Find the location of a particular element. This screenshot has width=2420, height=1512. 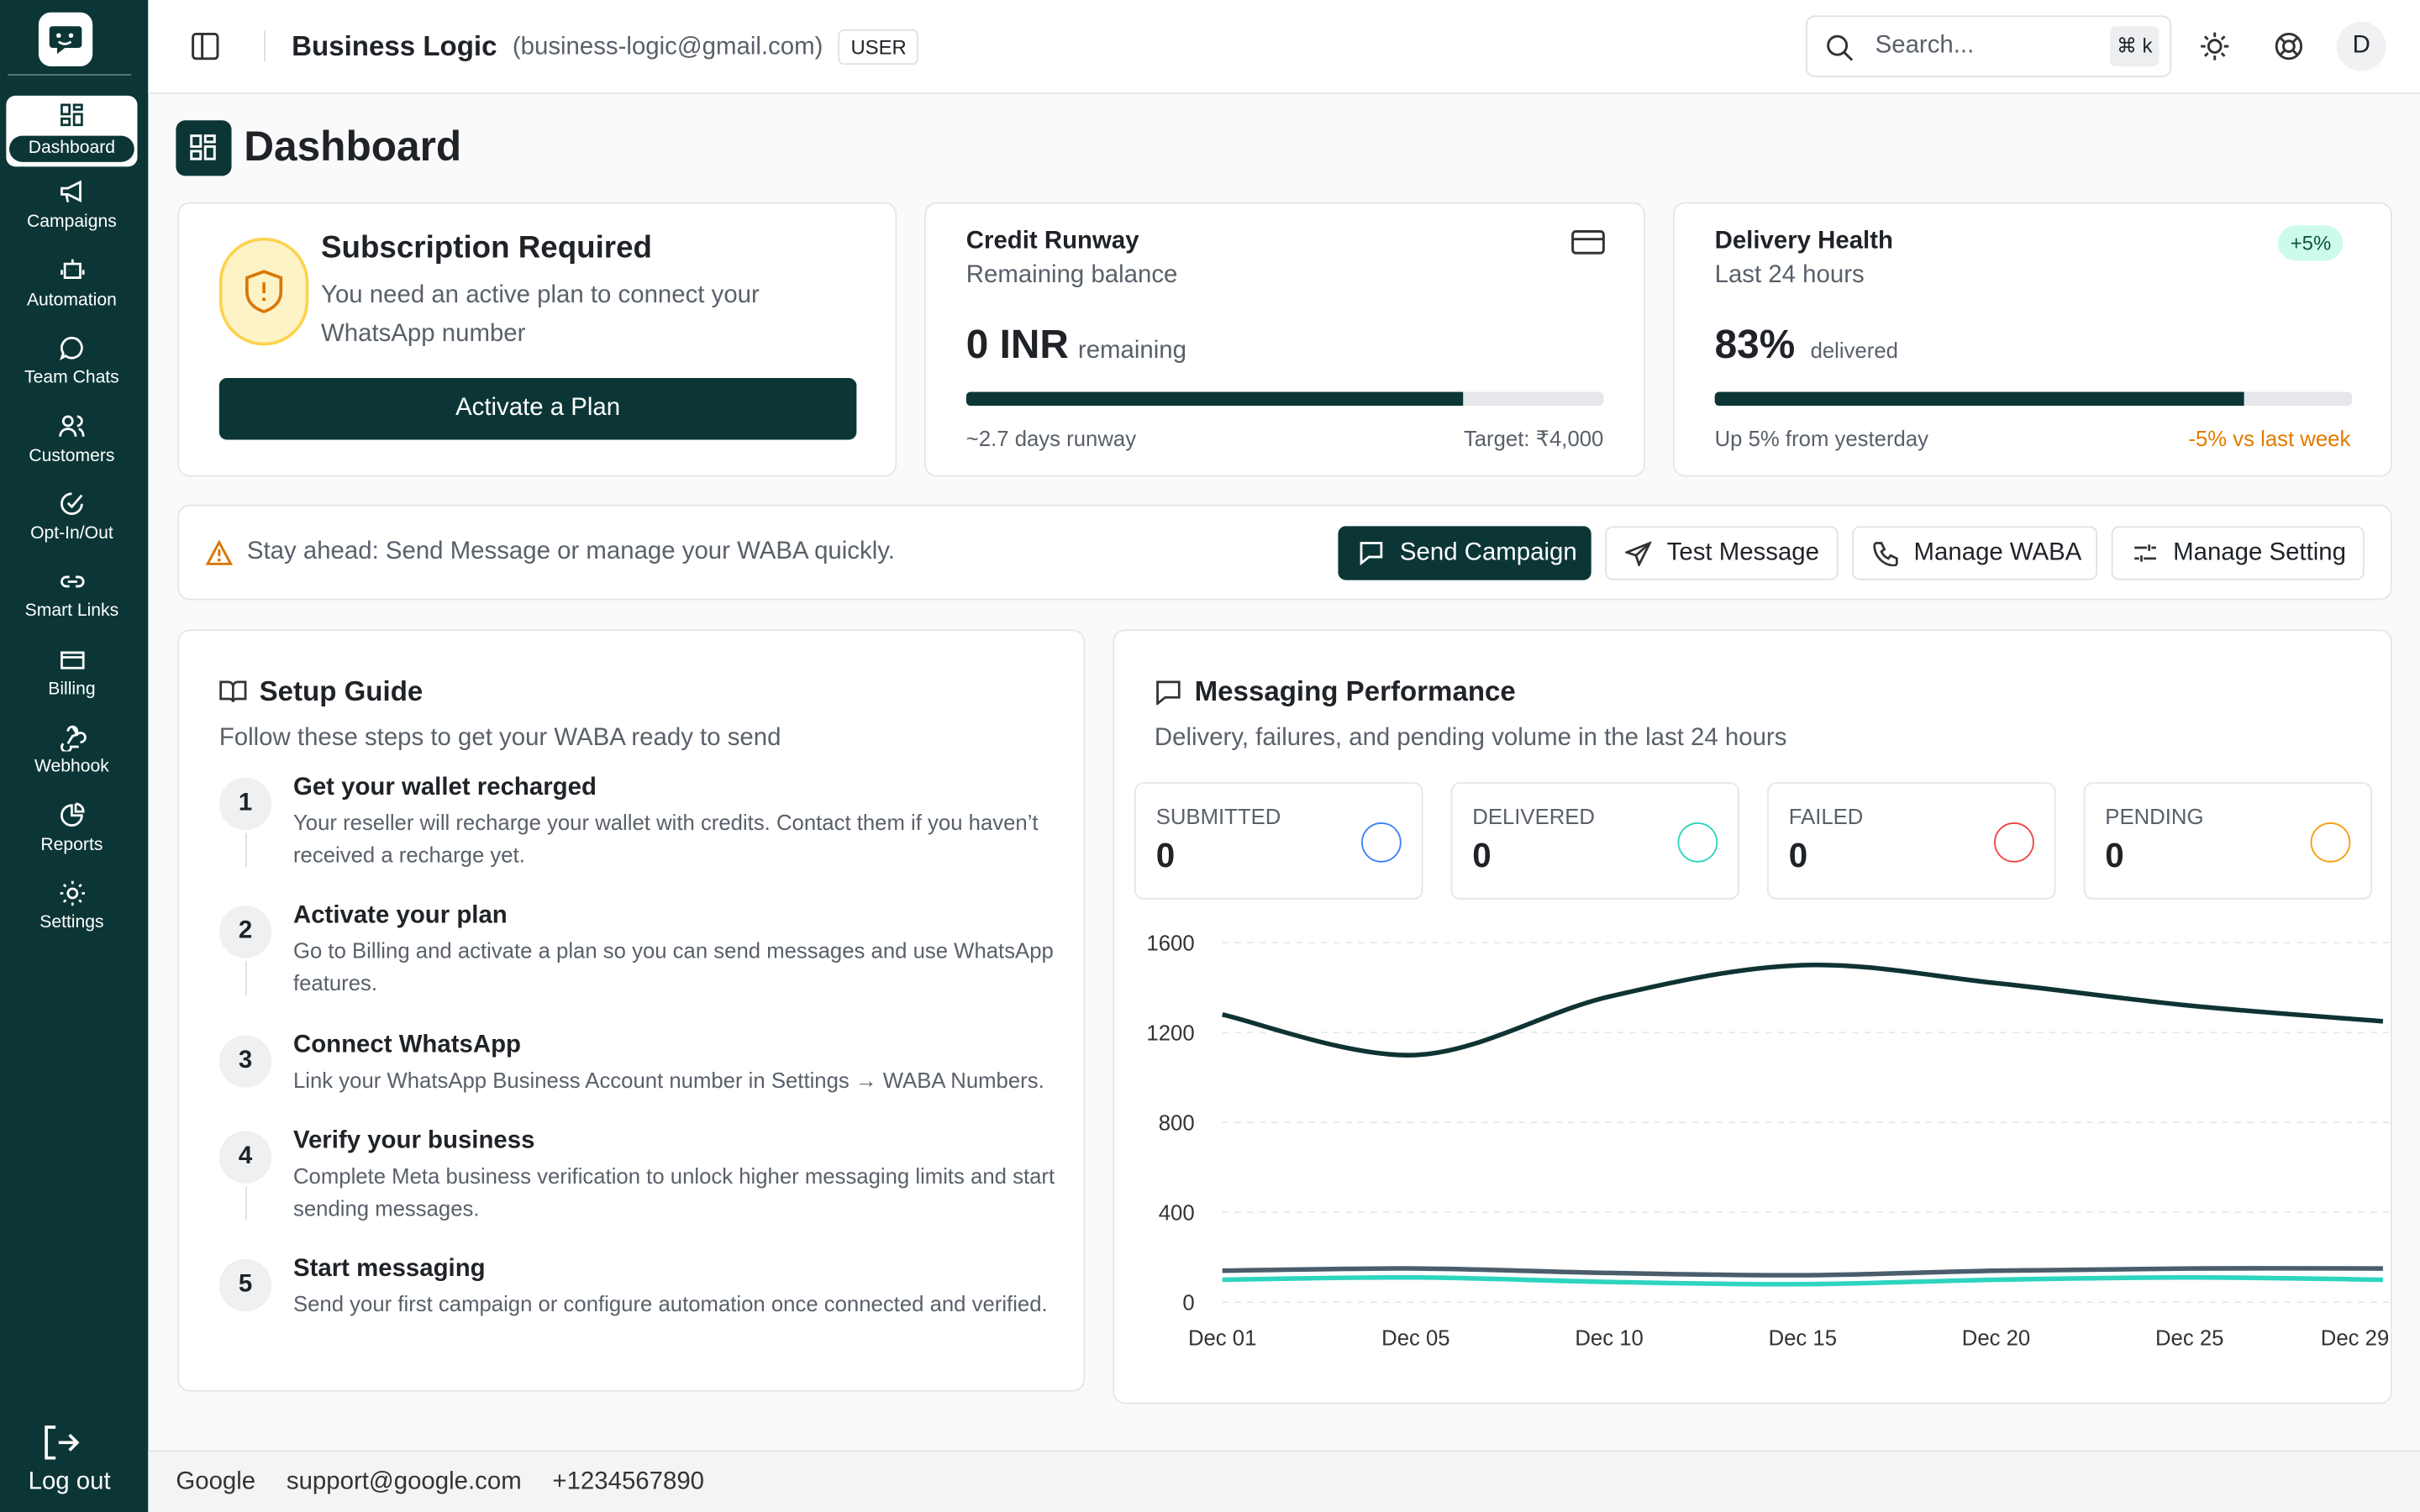

nav-item: Team Chats is located at coordinates (71, 364).